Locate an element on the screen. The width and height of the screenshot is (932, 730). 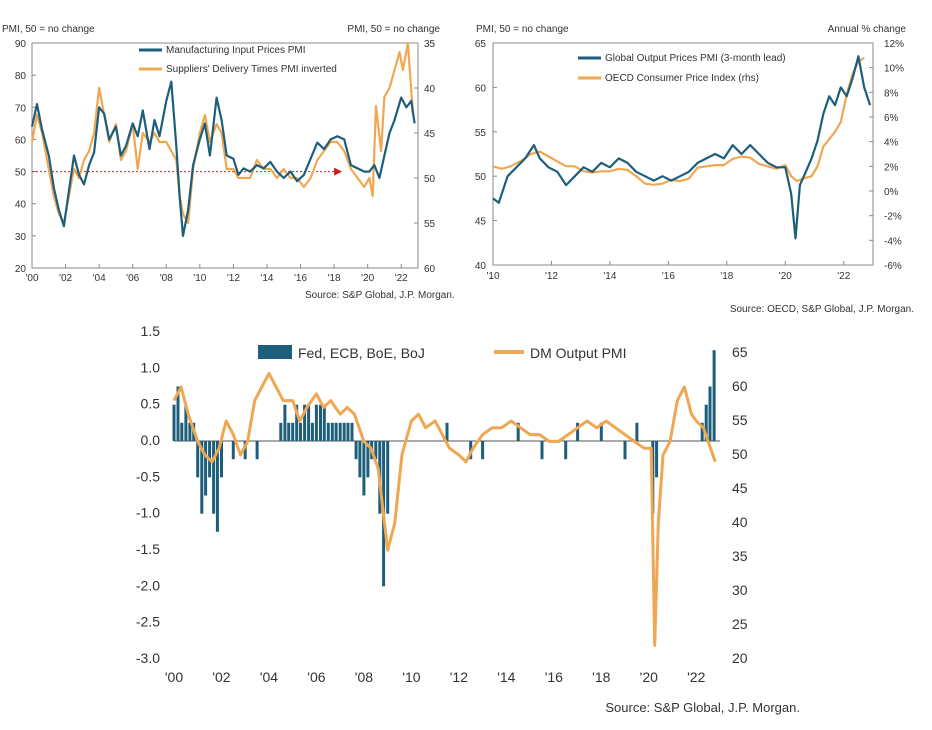
chart-2-right-axis-title: Annual % change is located at coordinates (867, 29).